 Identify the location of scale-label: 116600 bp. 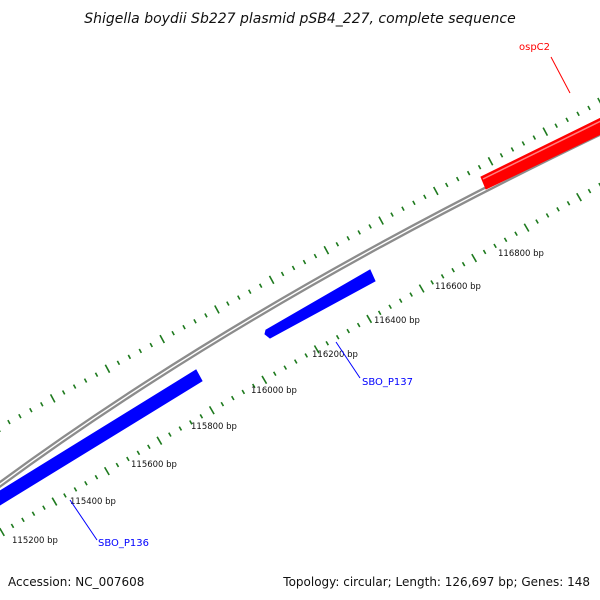
(458, 287).